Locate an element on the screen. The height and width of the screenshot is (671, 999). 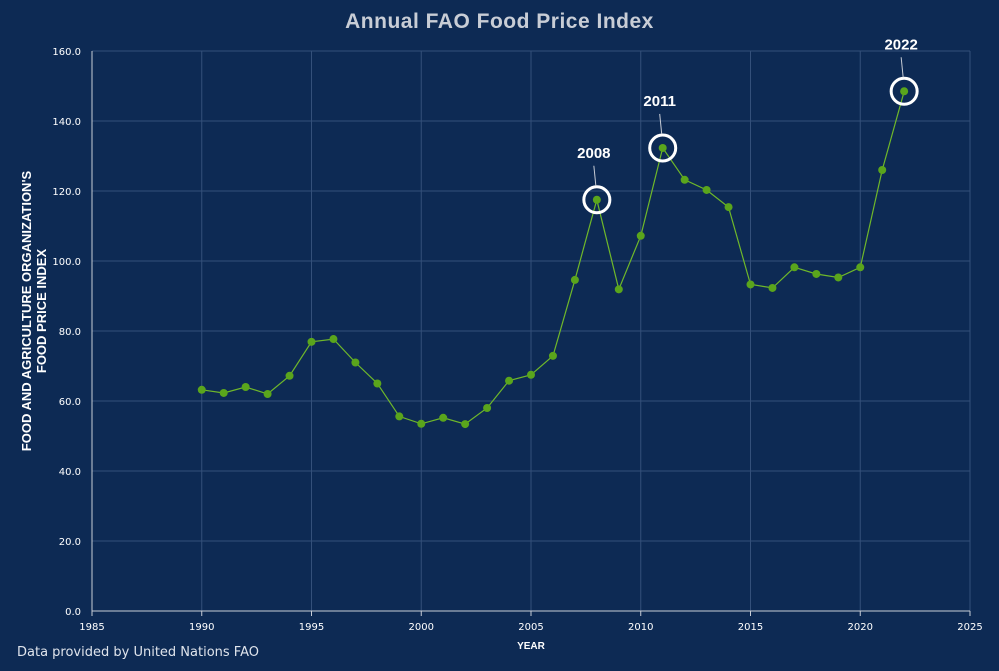
callout-label: 2008 is located at coordinates (593, 153).